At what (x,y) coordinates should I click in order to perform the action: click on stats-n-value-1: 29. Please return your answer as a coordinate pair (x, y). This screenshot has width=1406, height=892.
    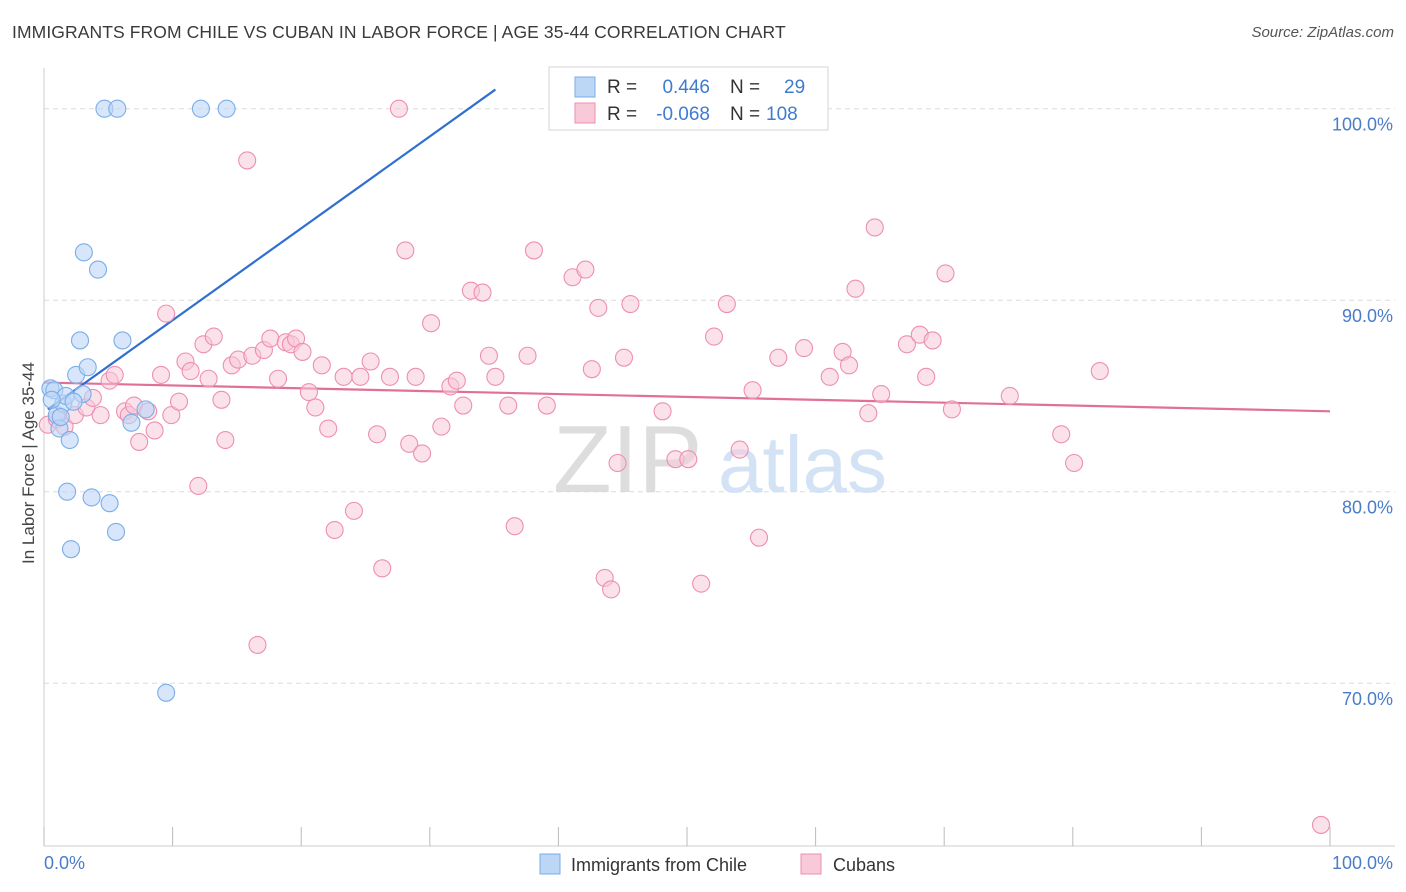
    Looking at the image, I should click on (794, 87).